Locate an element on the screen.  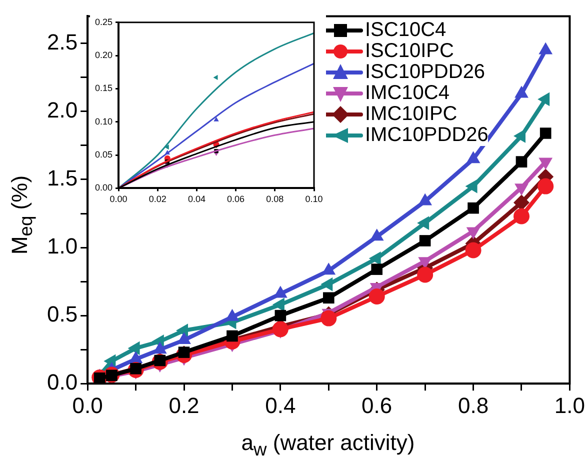
legend-label: IMC10PDD26 is located at coordinates (426, 135).